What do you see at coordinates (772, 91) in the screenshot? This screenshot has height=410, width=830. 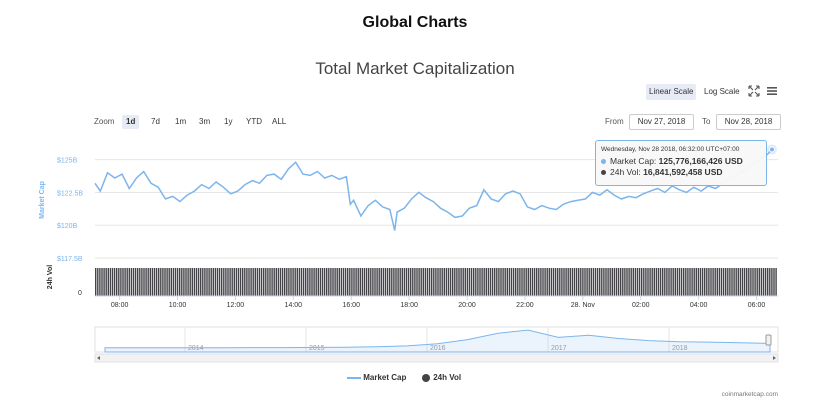 I see `menu-icon` at bounding box center [772, 91].